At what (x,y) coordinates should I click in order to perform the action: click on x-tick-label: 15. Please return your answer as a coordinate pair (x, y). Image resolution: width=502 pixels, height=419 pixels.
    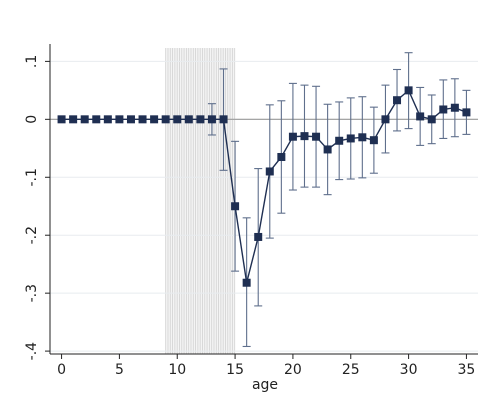
    Looking at the image, I should click on (235, 370).